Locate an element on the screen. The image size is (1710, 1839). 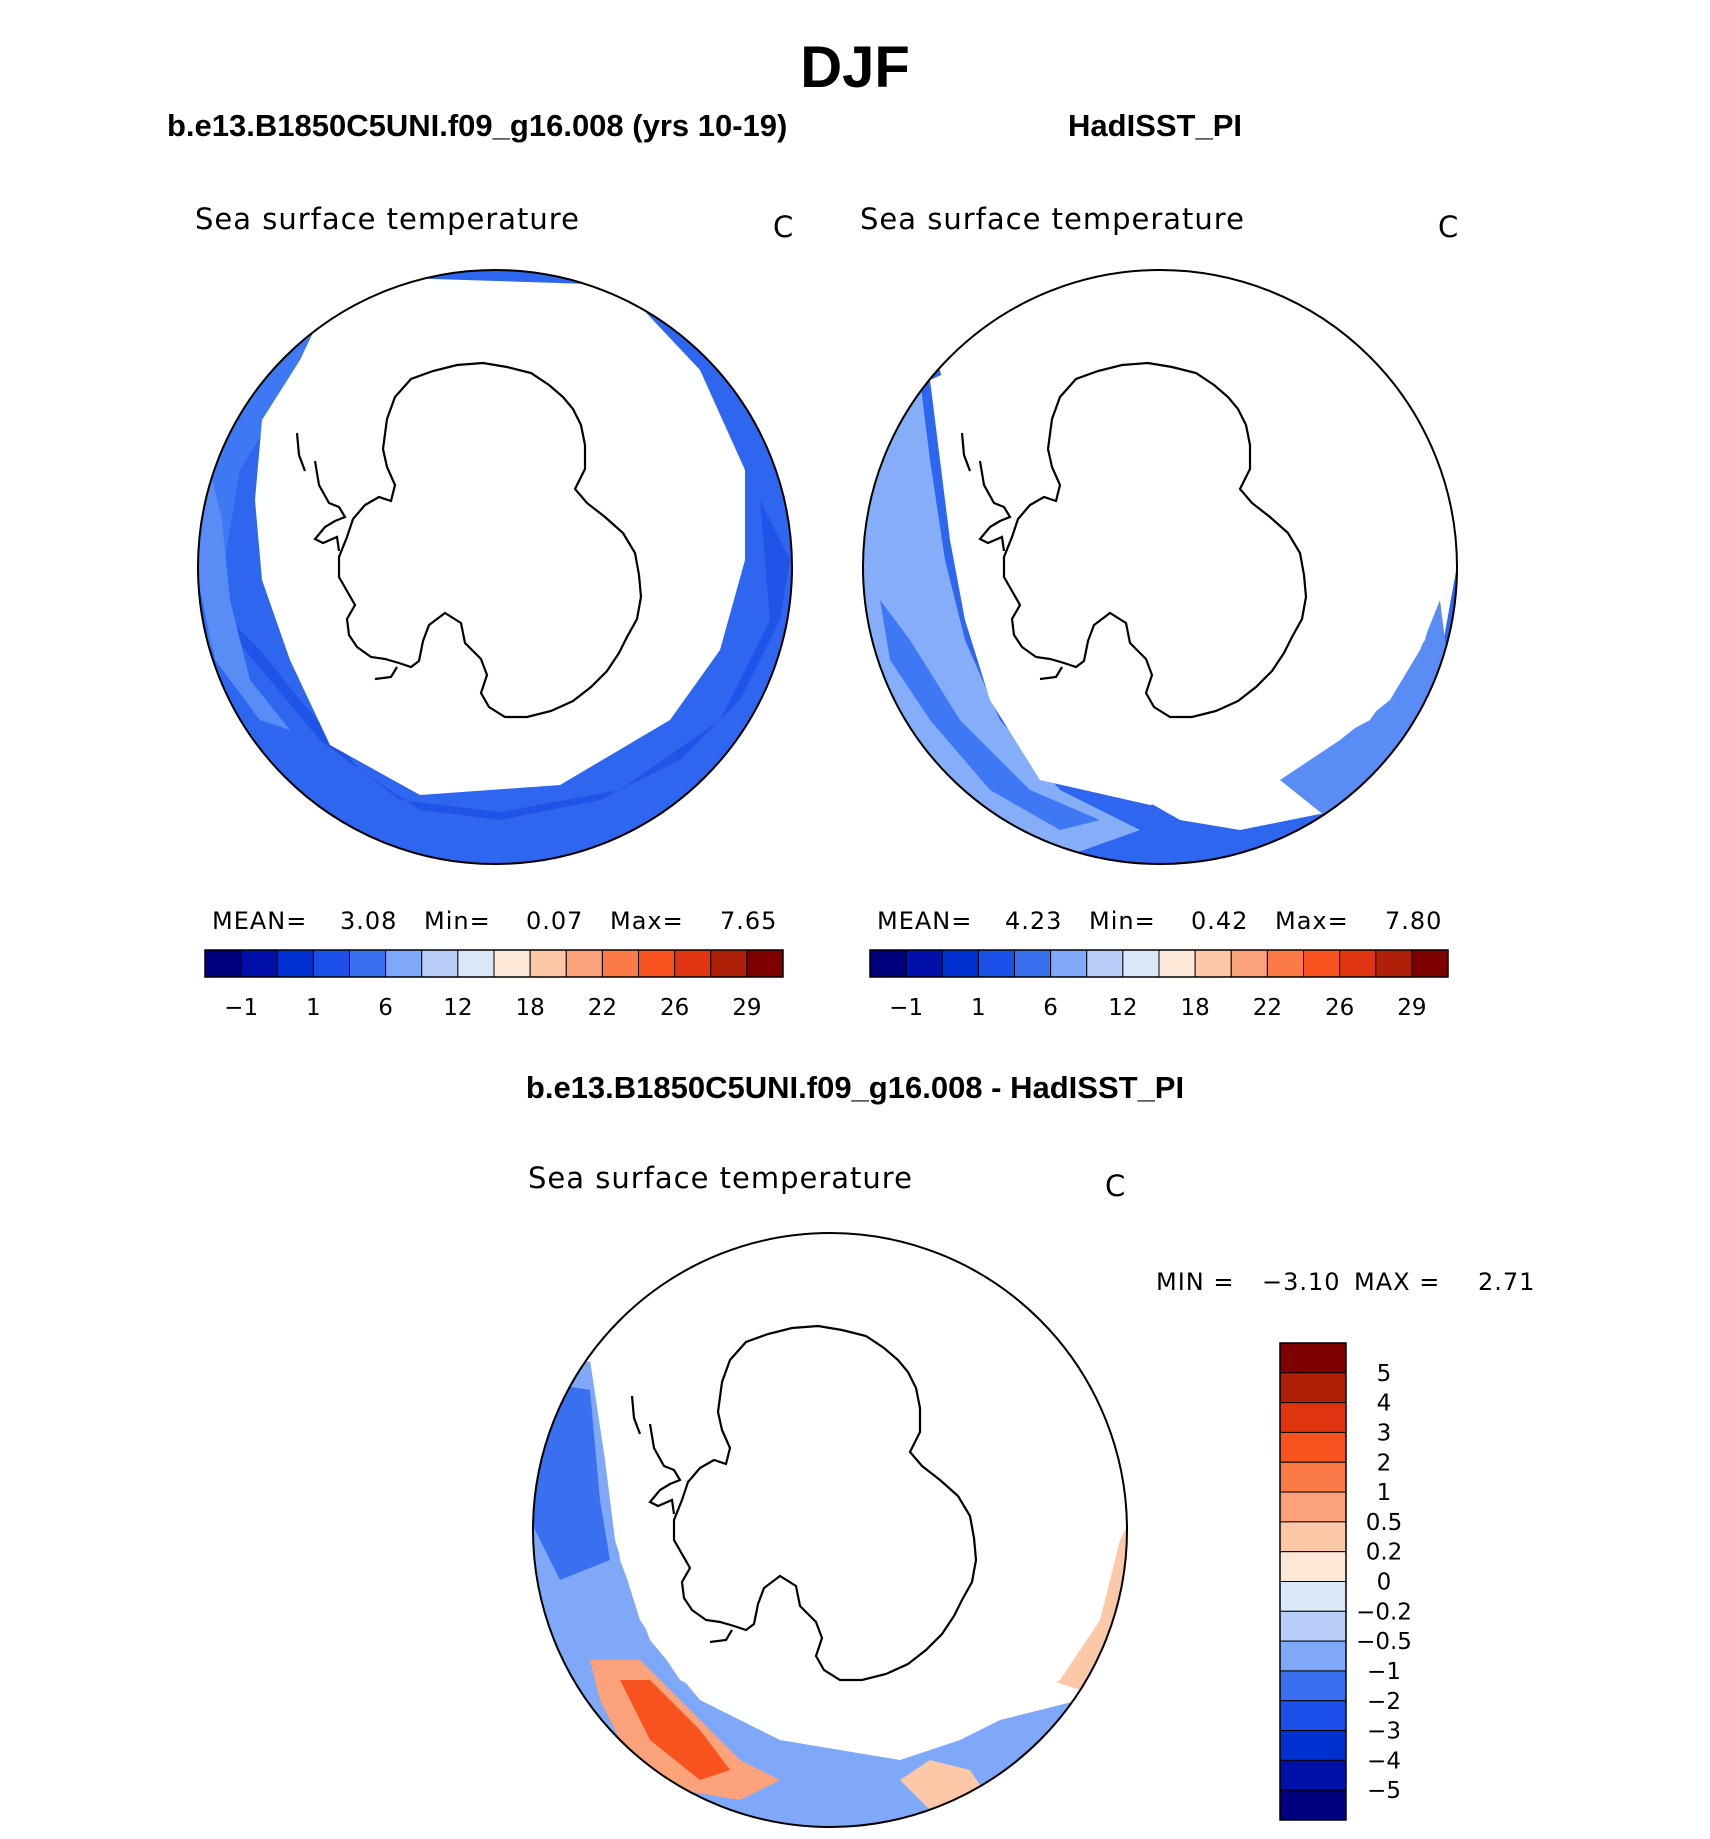
difference-colorbar-tick-label: 5 is located at coordinates (1384, 1374).